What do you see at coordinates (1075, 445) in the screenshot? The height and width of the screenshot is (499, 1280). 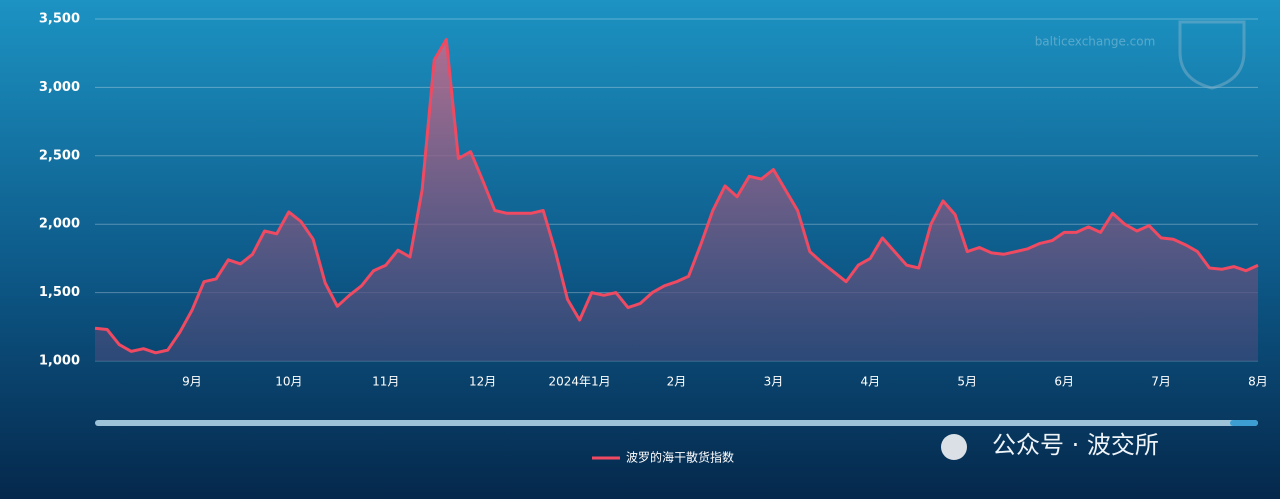 I see `source: 公众号 · 波交所` at bounding box center [1075, 445].